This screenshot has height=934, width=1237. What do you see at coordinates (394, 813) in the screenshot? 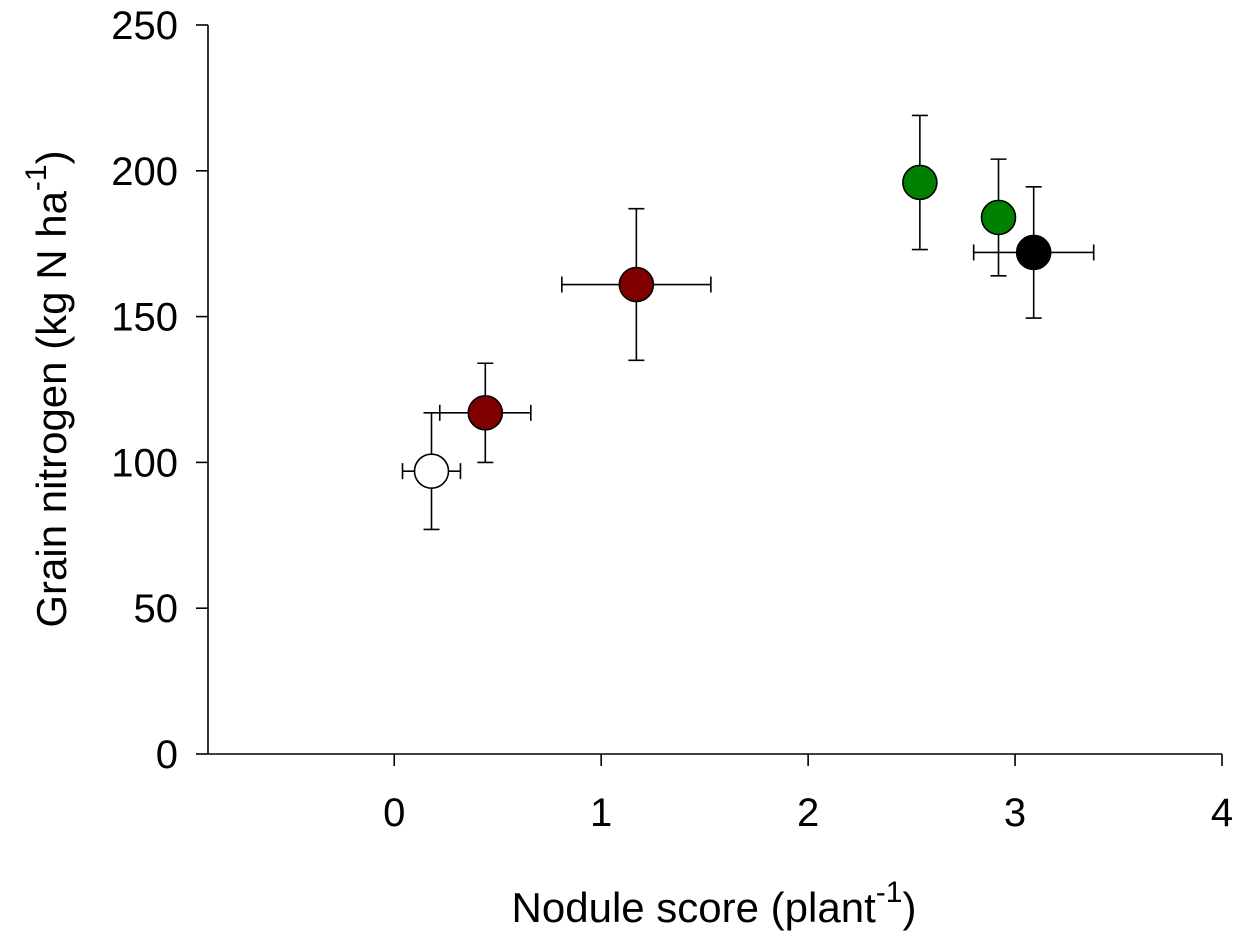
I see `x-tick-label: 0` at bounding box center [394, 813].